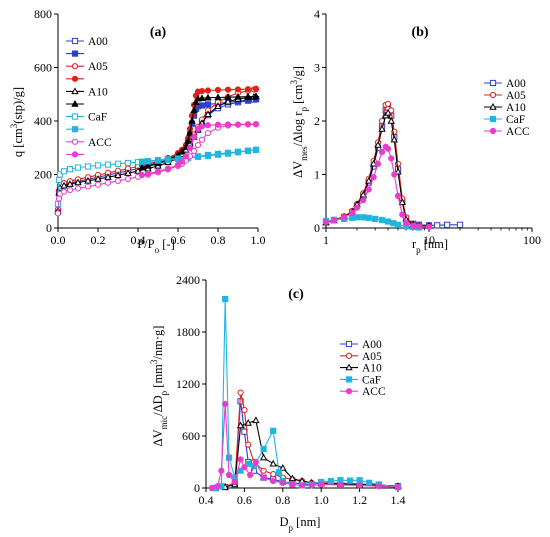 The image size is (550, 537). I want to click on legend-label: A00, so click(98, 42).